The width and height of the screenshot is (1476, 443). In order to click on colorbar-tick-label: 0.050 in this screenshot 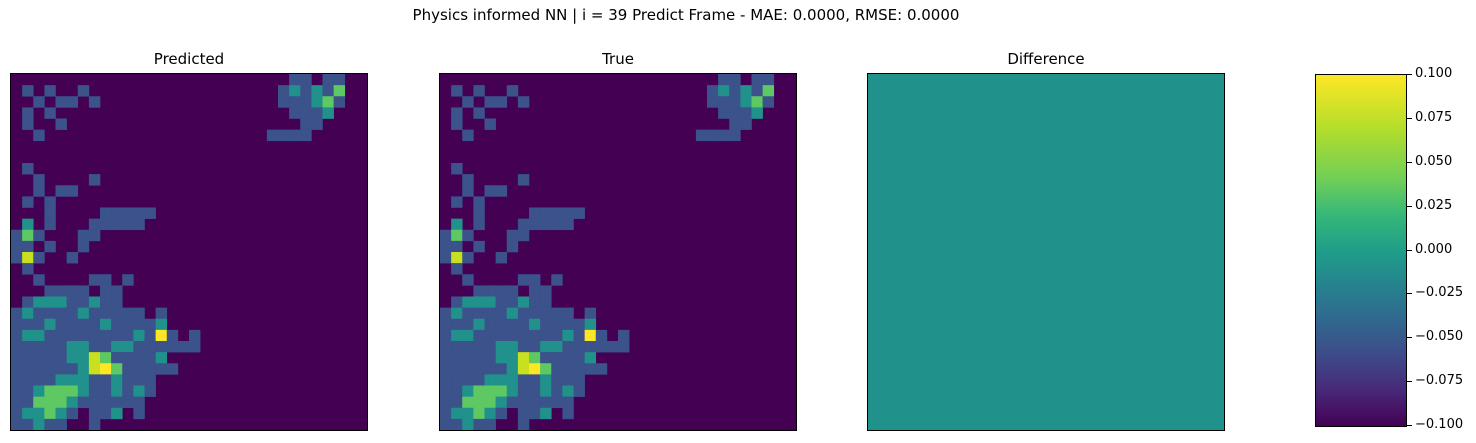, I will do `click(1434, 161)`.